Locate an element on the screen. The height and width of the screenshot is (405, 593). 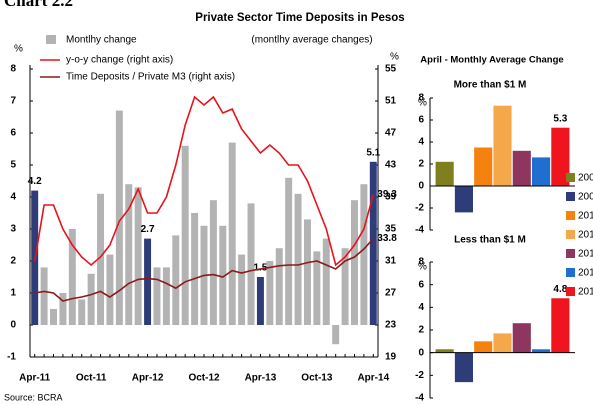
data-label: 1.5 is located at coordinates (260, 268).